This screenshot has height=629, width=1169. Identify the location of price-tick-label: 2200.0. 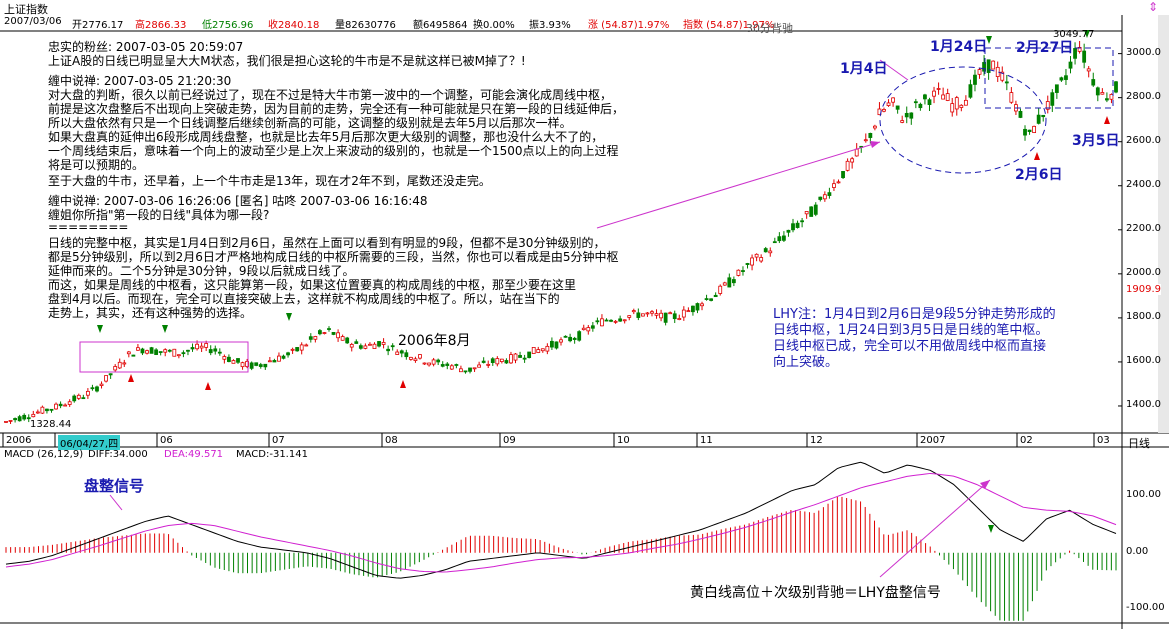
(1143, 228).